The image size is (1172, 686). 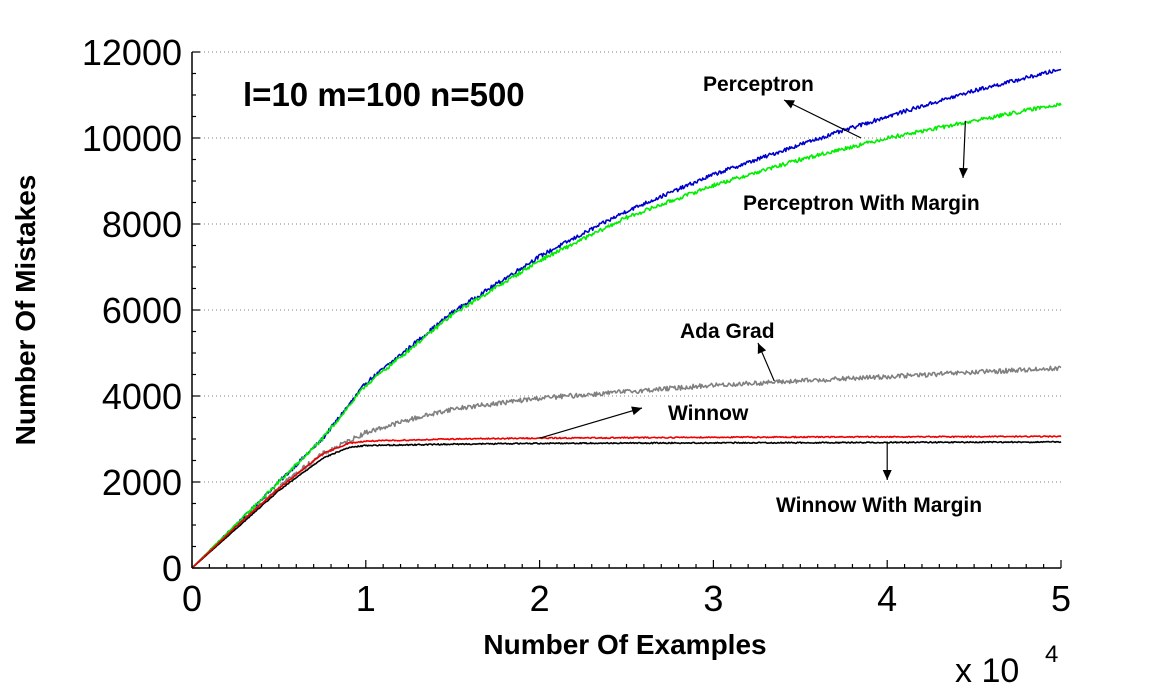 What do you see at coordinates (624, 644) in the screenshot?
I see `x-axis-title: Number Of Examples` at bounding box center [624, 644].